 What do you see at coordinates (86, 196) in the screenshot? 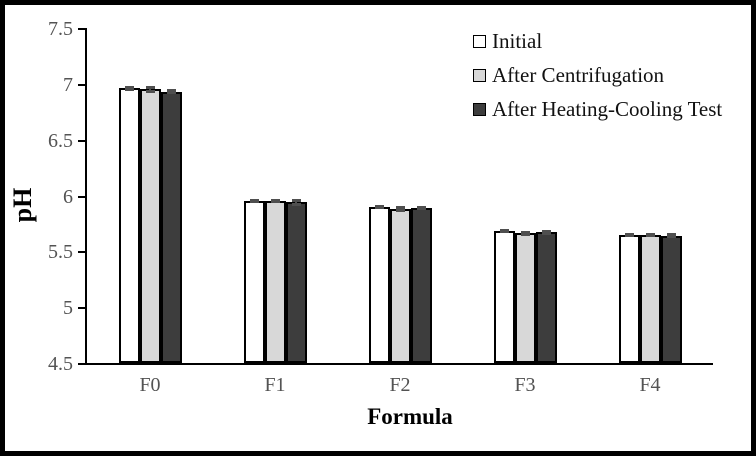
I see `y-axis-line` at bounding box center [86, 196].